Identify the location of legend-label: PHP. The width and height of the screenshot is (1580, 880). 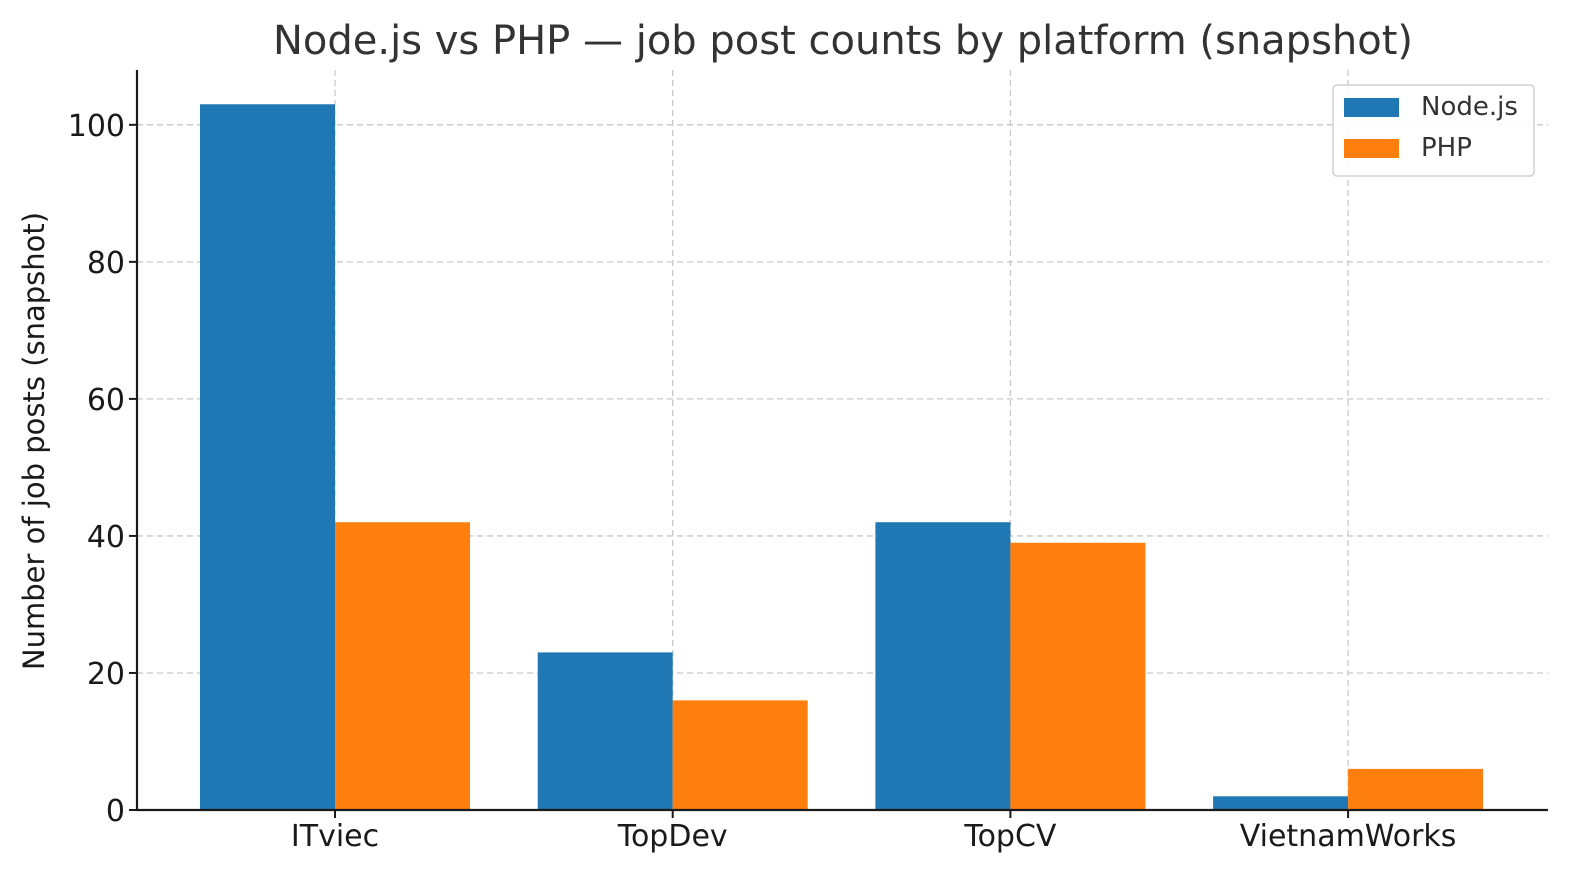
(1446, 148).